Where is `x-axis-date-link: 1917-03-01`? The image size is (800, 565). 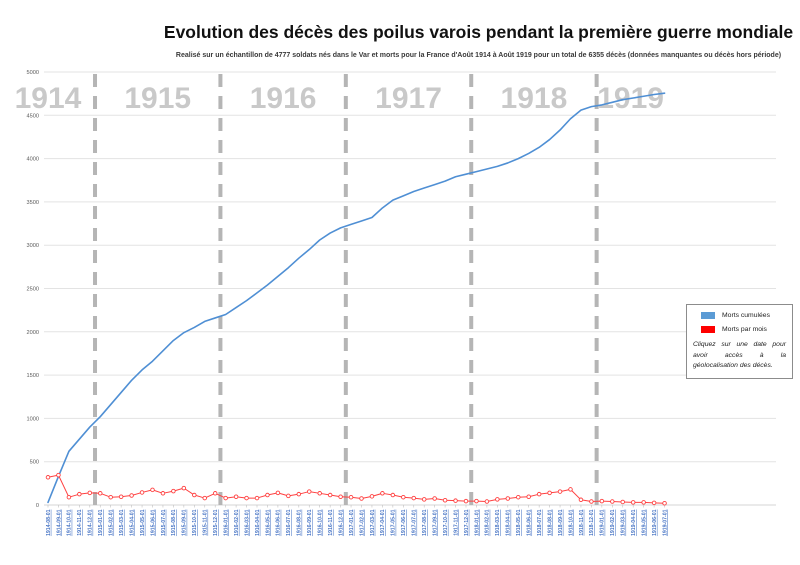 x-axis-date-link: 1917-03-01 is located at coordinates (373, 522).